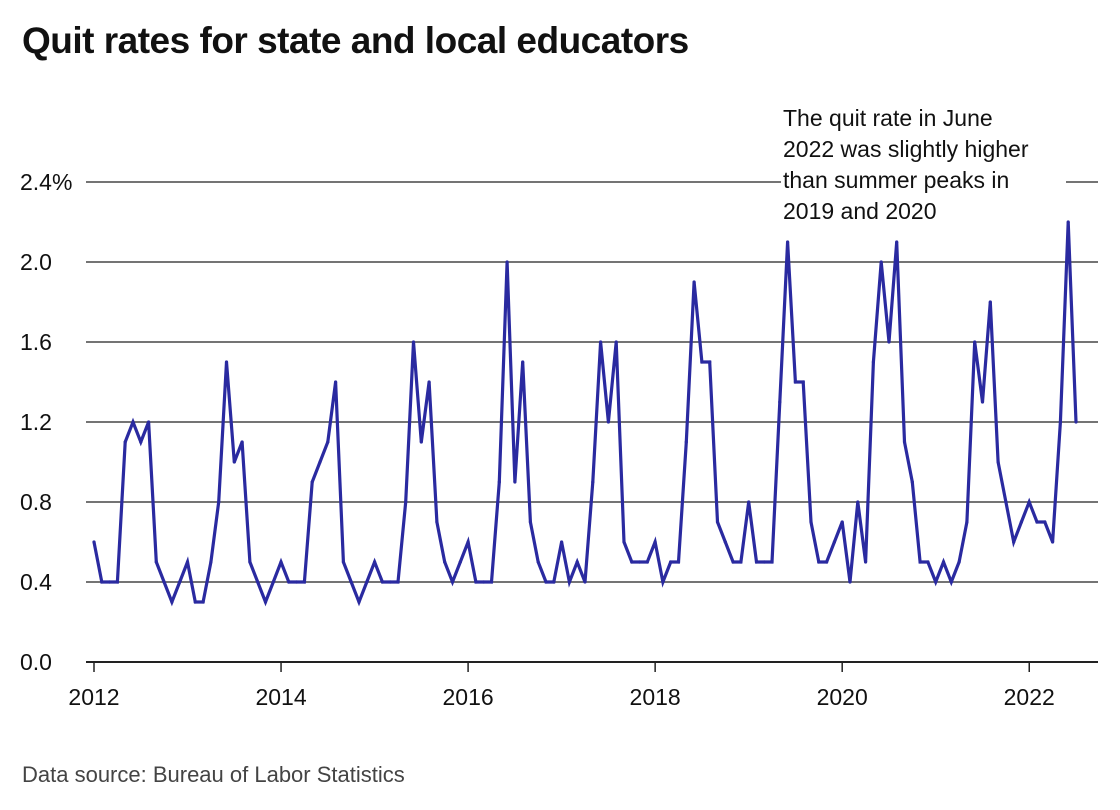 The height and width of the screenshot is (810, 1120). I want to click on x-tick-label: 2022, so click(1029, 697).